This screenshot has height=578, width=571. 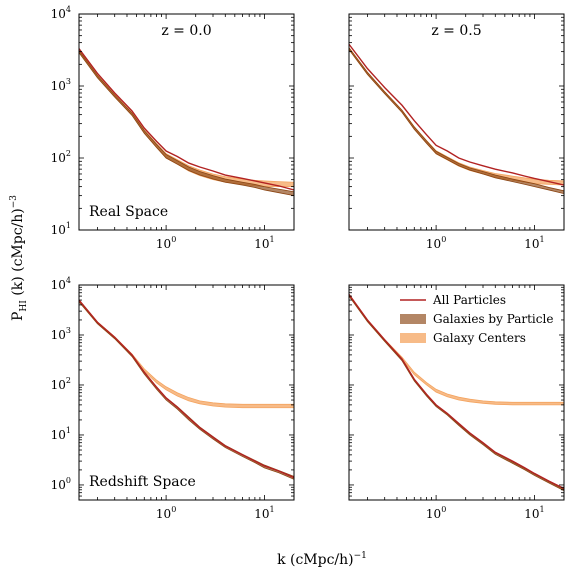 I want to click on frame-real-z0, so click(x=186, y=122).